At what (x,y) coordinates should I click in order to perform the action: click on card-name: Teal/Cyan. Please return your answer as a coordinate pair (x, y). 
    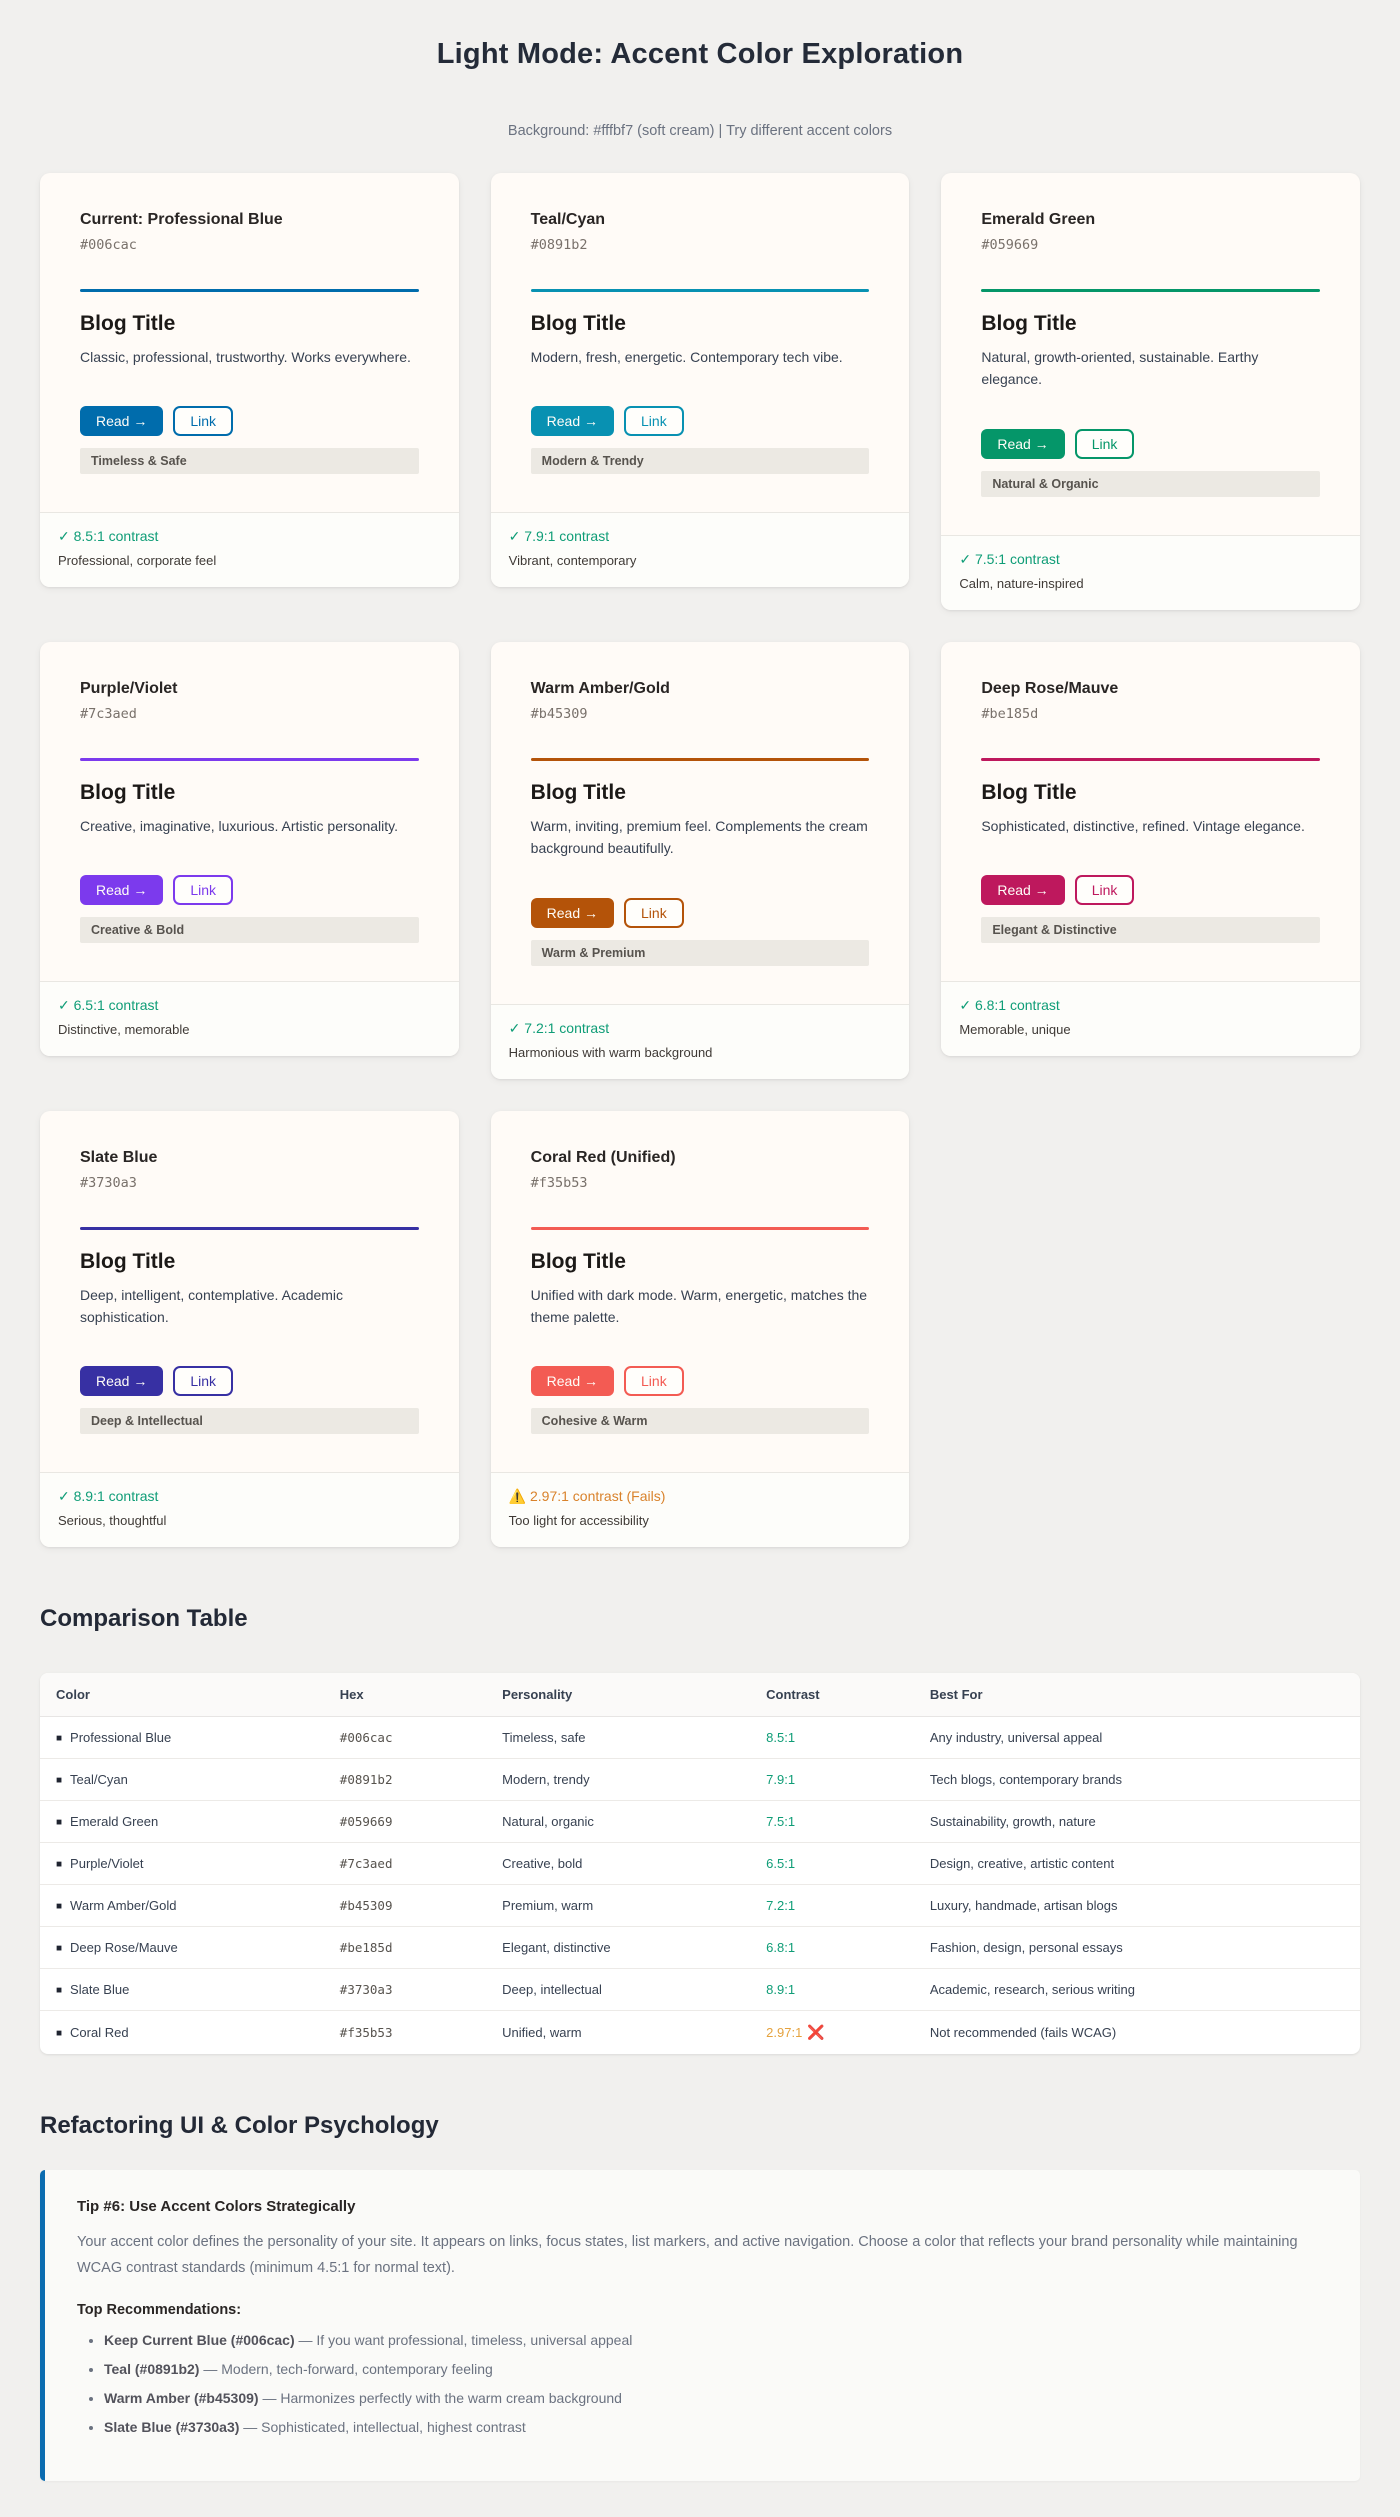
    Looking at the image, I should click on (568, 219).